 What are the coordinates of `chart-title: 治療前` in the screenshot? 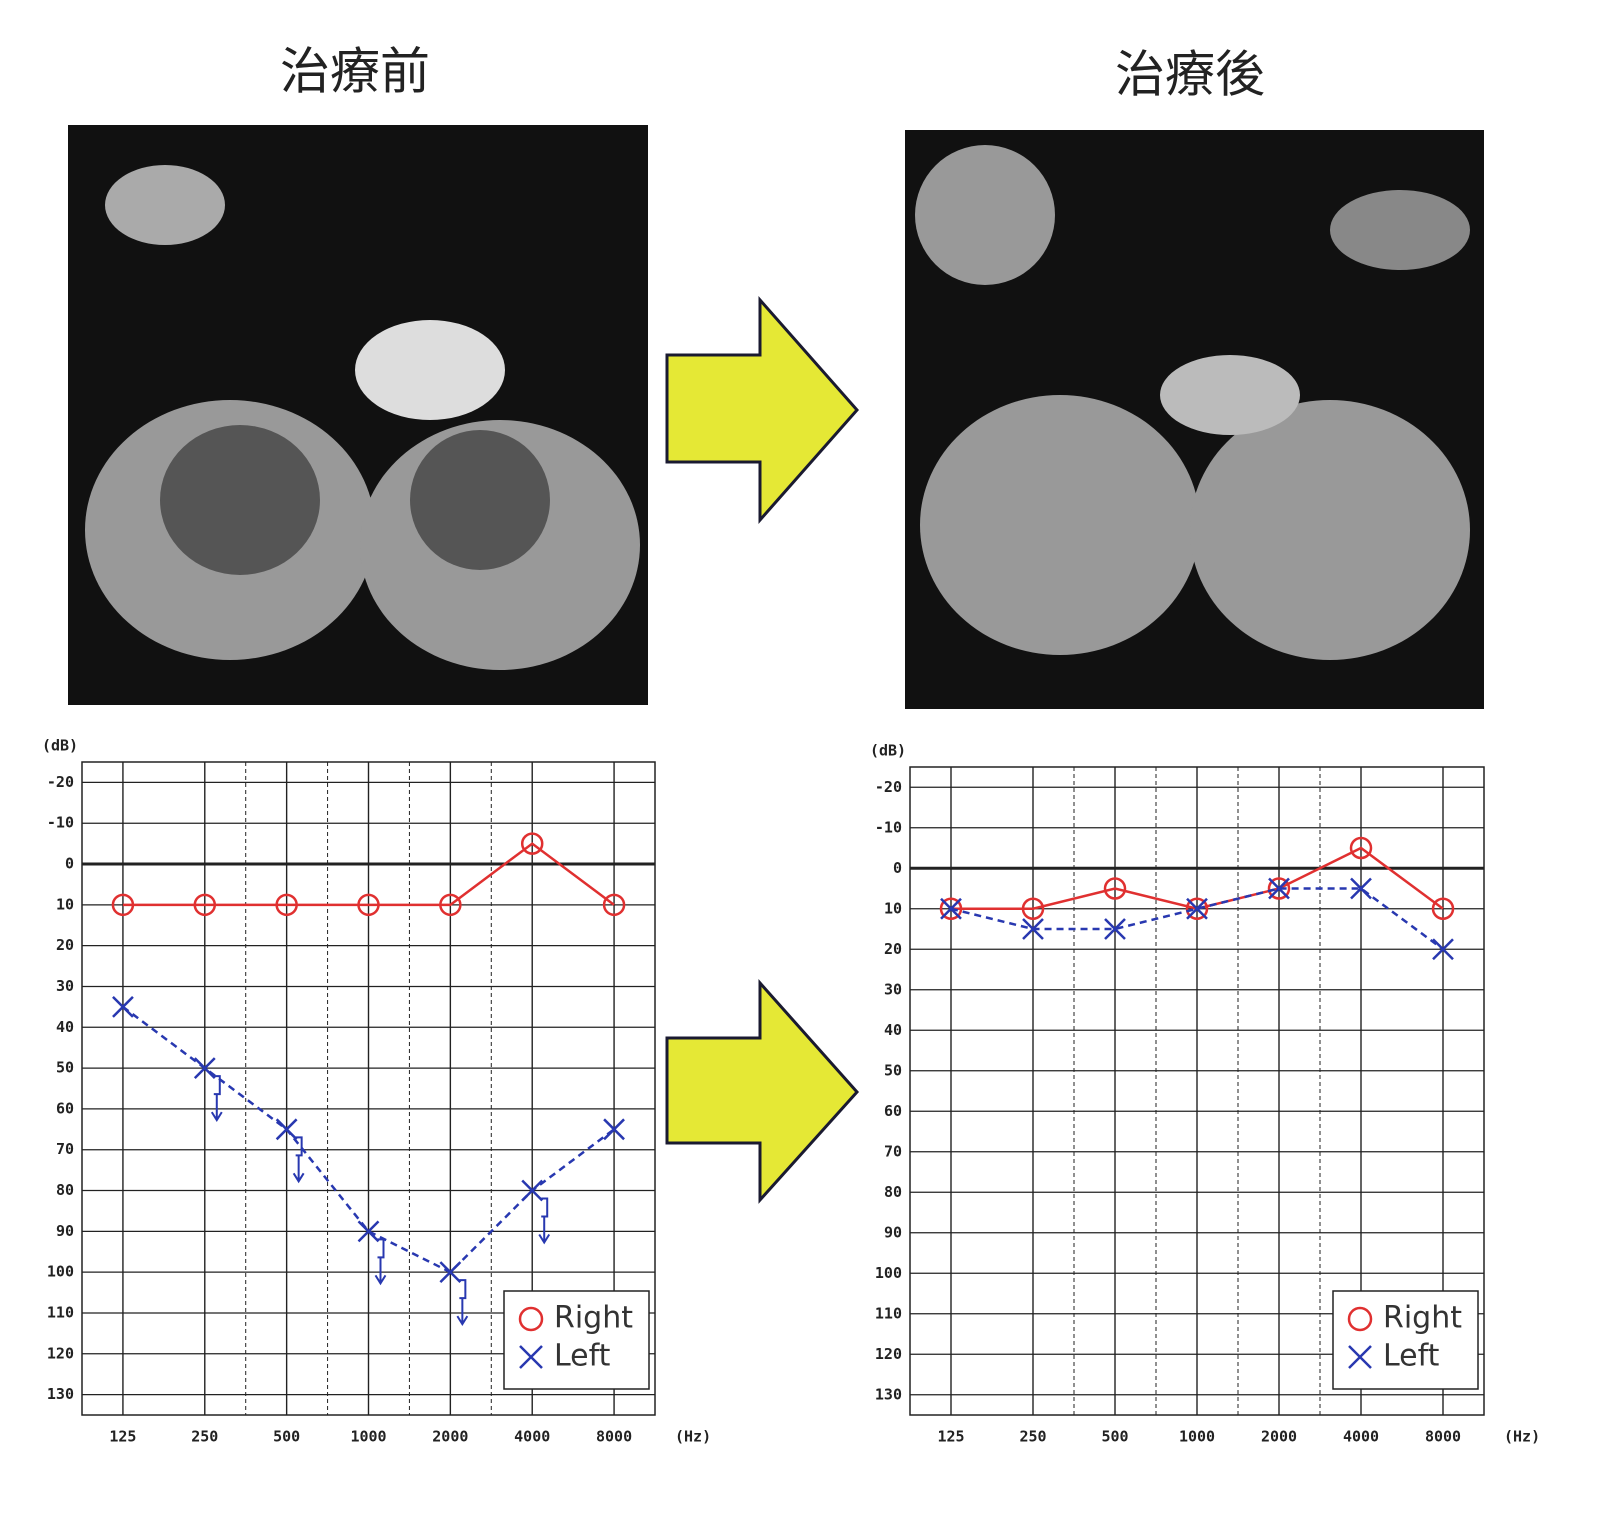 It's located at (355, 72).